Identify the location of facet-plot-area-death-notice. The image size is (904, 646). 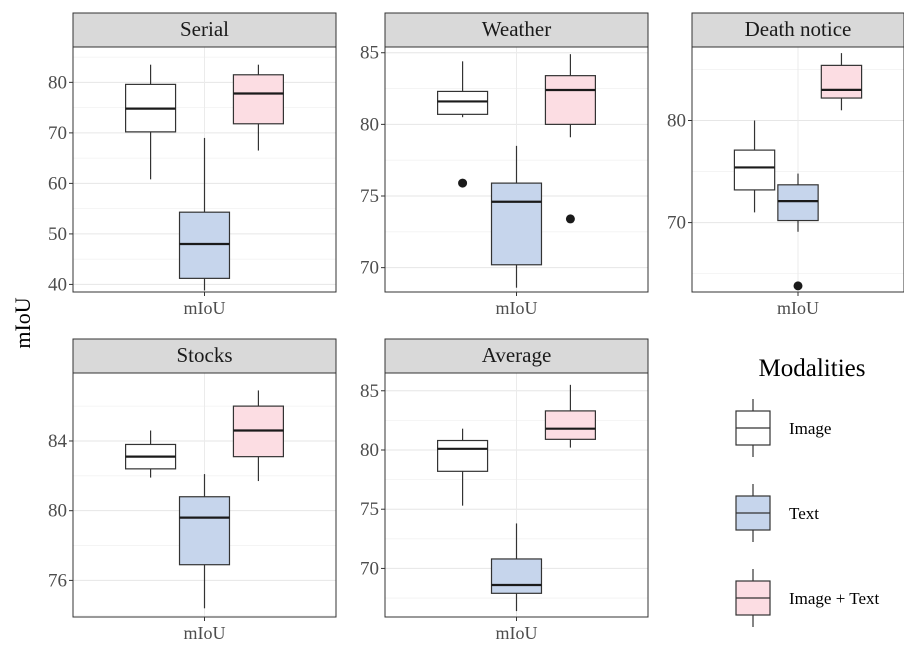
(798, 169).